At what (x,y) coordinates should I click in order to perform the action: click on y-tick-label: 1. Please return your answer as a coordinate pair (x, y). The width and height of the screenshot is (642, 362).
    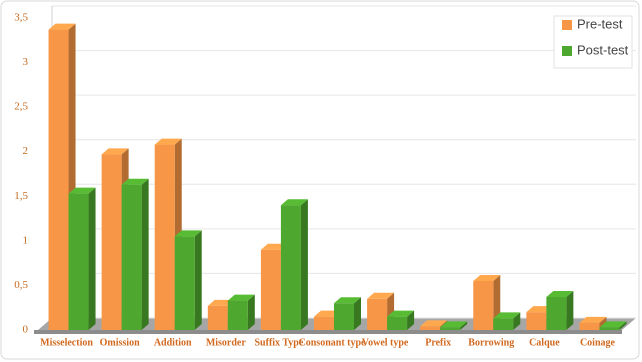
    Looking at the image, I should click on (26, 240).